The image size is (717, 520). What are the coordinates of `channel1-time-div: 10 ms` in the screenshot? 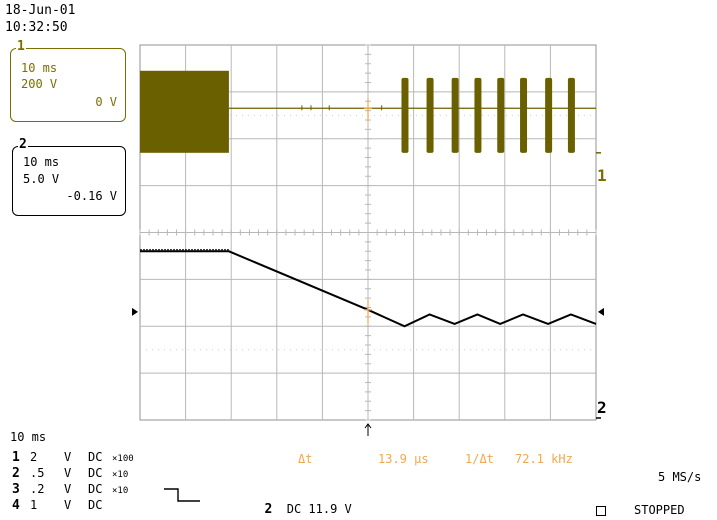 It's located at (39, 68).